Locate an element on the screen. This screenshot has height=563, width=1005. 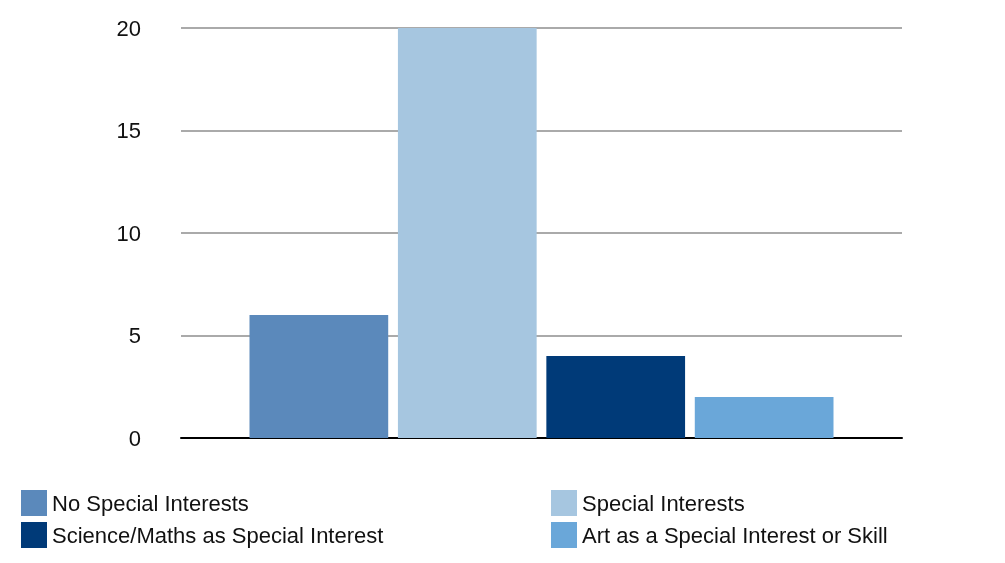
legend-label: No Special Interests is located at coordinates (150, 503).